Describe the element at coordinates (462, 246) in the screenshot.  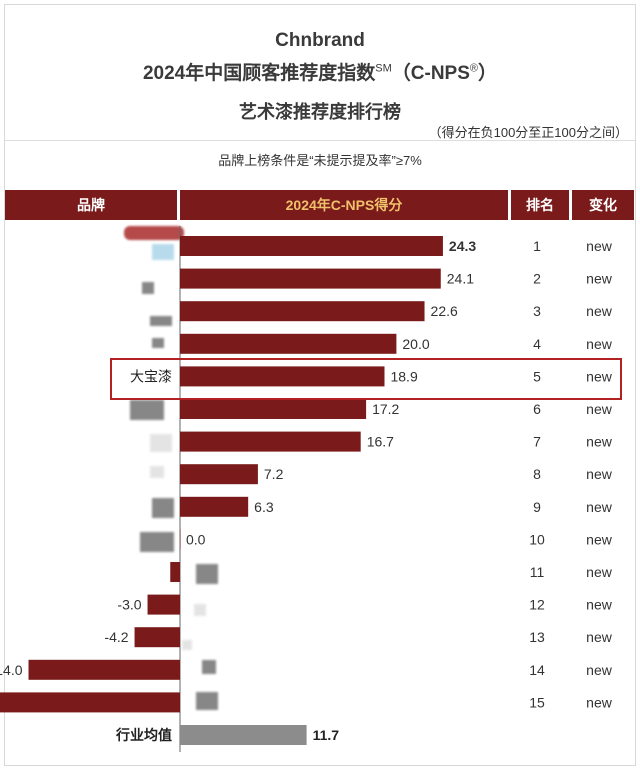
I see `data-label: 24.3` at that location.